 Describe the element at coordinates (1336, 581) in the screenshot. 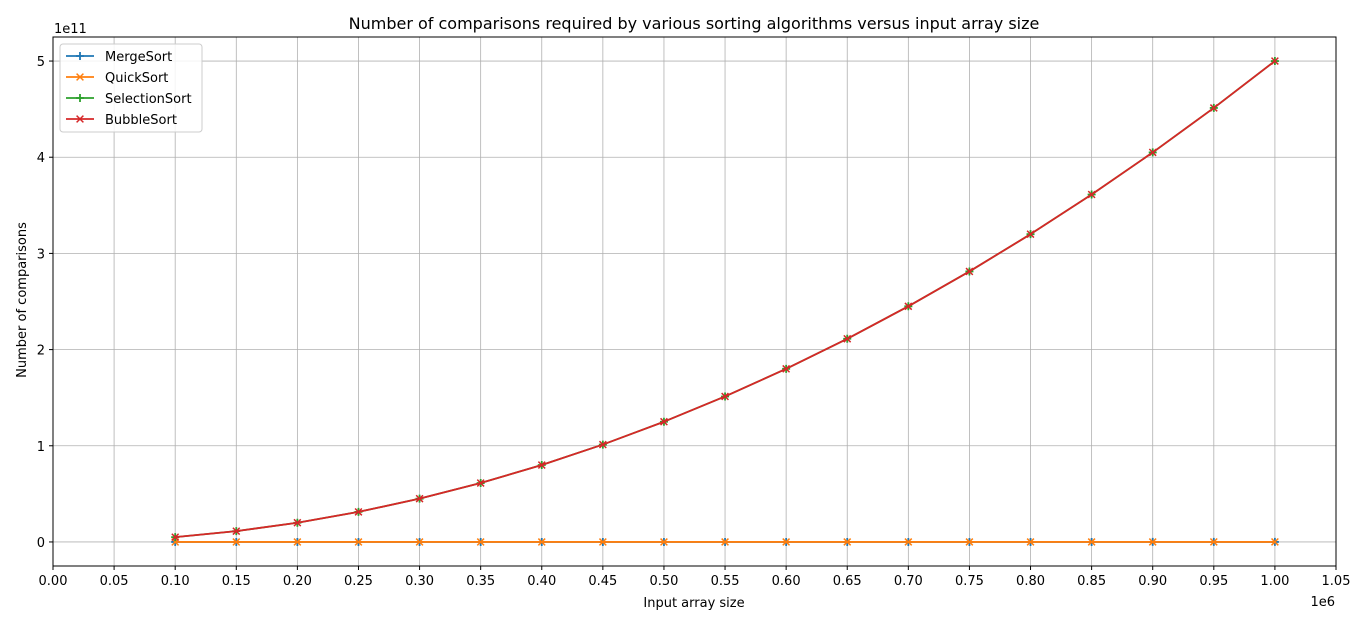

I see `x-tick-label: 1.05` at that location.